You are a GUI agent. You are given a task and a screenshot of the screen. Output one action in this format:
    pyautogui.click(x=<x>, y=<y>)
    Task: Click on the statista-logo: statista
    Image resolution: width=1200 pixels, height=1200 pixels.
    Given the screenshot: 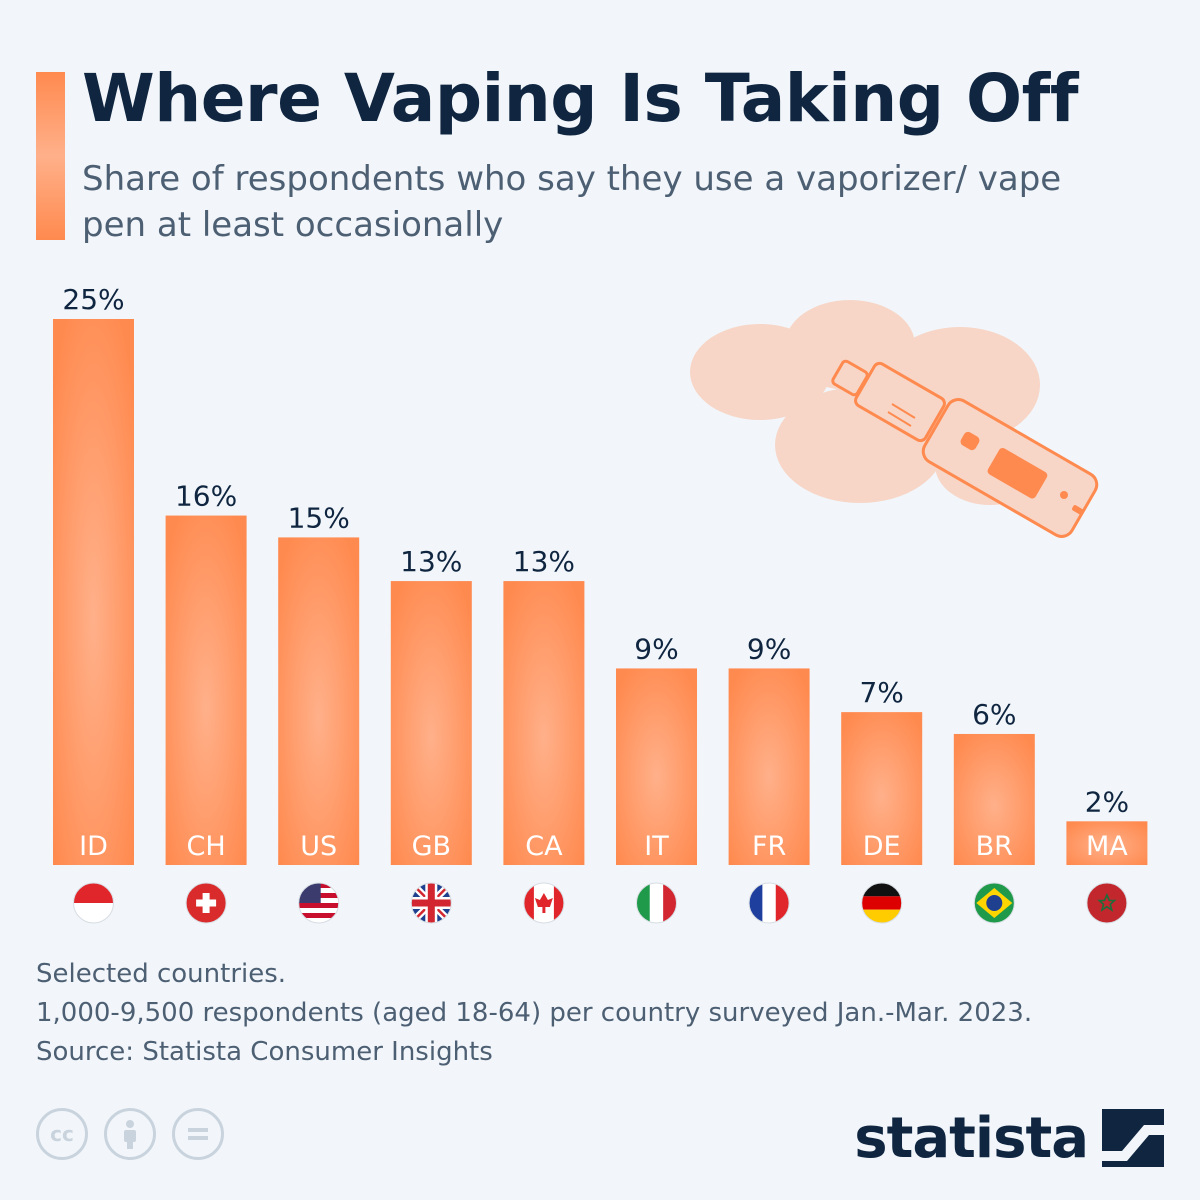 What is the action you would take?
    pyautogui.click(x=1009, y=1138)
    